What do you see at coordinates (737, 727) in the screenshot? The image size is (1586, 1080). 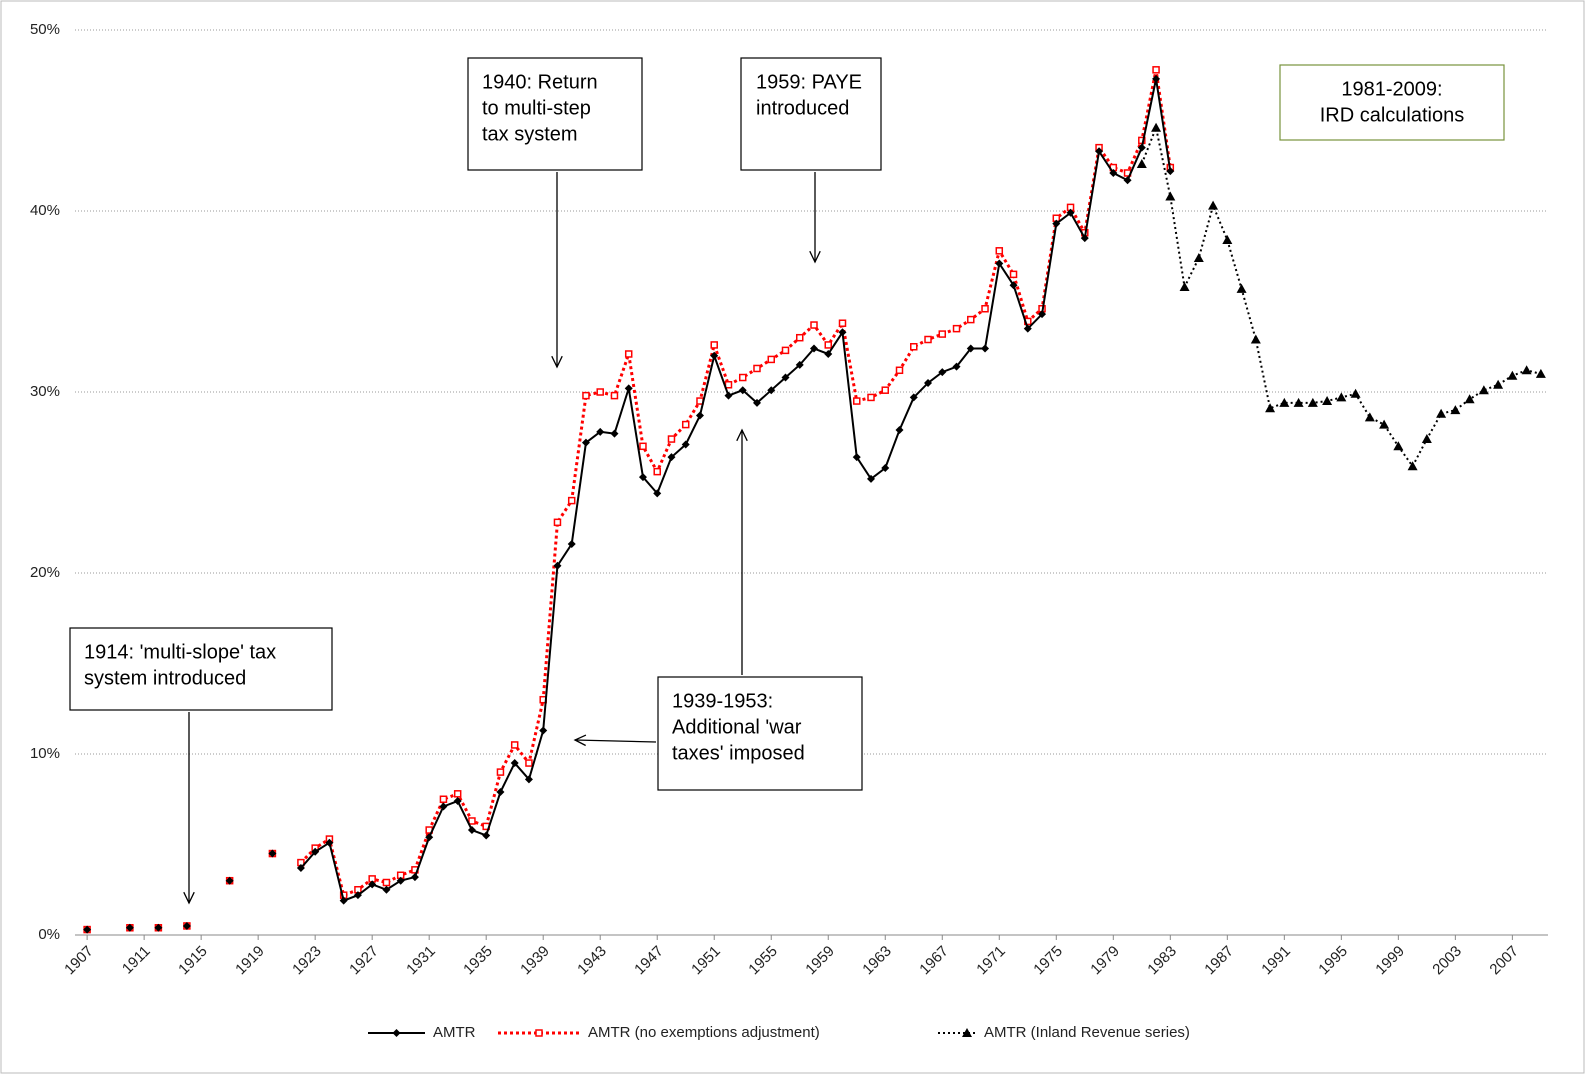 I see `annotation-text: Additional 'war` at bounding box center [737, 727].